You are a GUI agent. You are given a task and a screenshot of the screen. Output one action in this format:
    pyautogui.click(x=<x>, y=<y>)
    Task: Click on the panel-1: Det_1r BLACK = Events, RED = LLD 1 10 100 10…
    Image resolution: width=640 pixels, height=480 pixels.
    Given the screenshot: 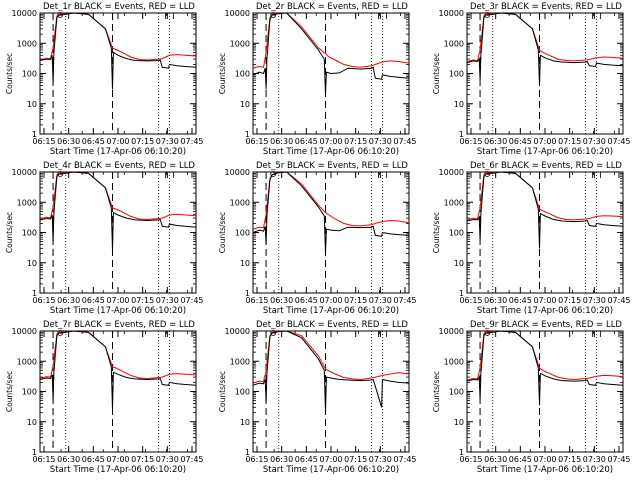 What is the action you would take?
    pyautogui.click(x=104, y=79)
    